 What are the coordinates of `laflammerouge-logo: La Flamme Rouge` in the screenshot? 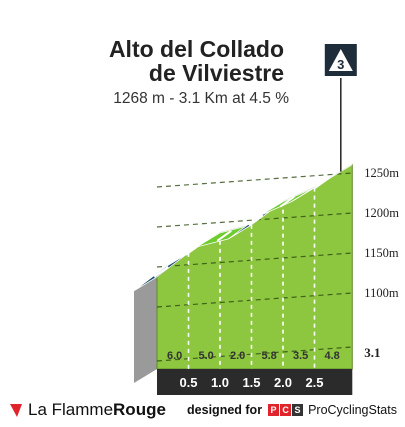 It's located at (87, 410).